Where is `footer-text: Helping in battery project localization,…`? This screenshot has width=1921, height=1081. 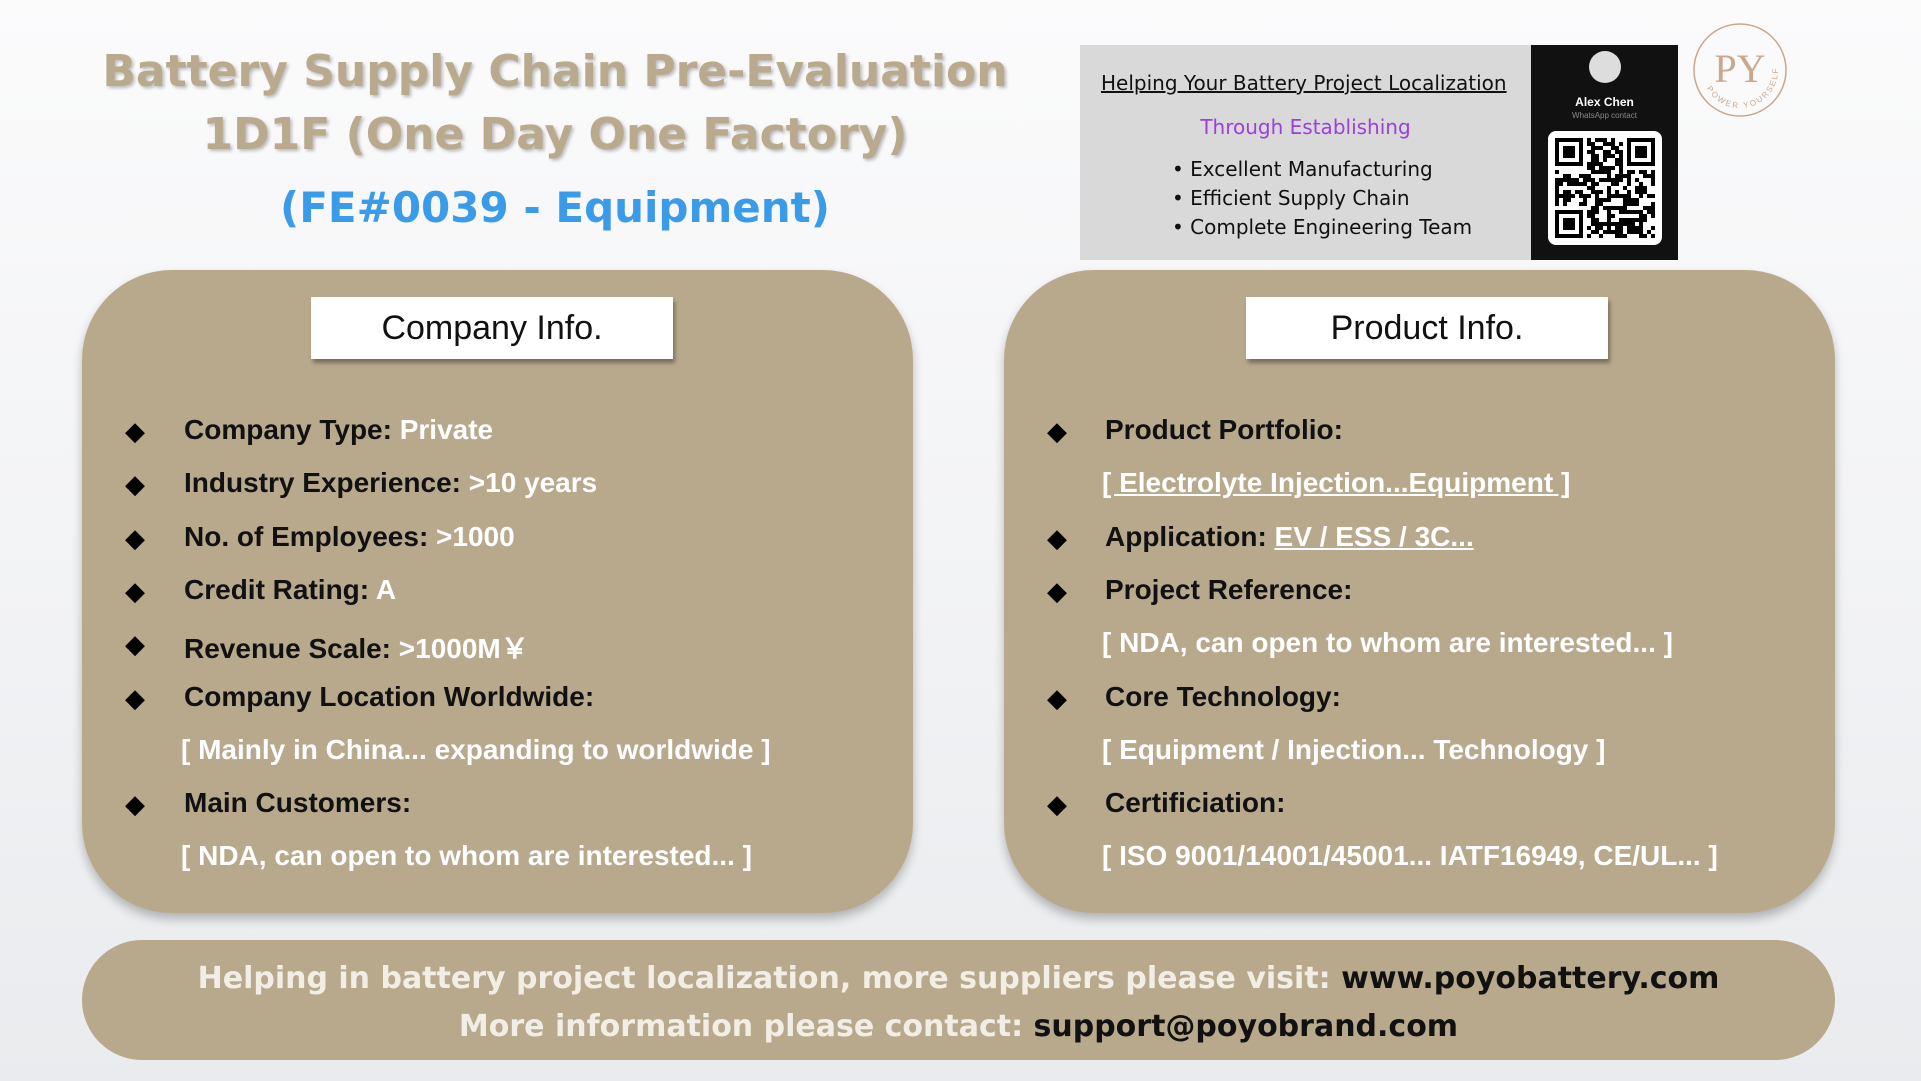
footer-text: Helping in battery project localization,… is located at coordinates (764, 978).